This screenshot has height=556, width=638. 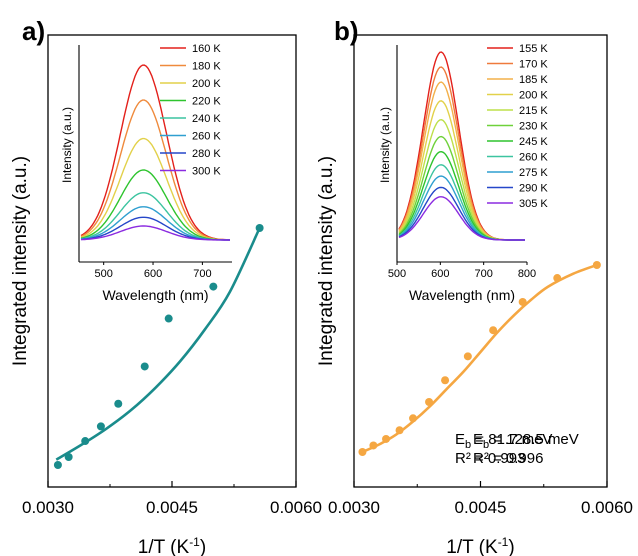 I want to click on legend-label: 290 K, so click(x=533, y=189).